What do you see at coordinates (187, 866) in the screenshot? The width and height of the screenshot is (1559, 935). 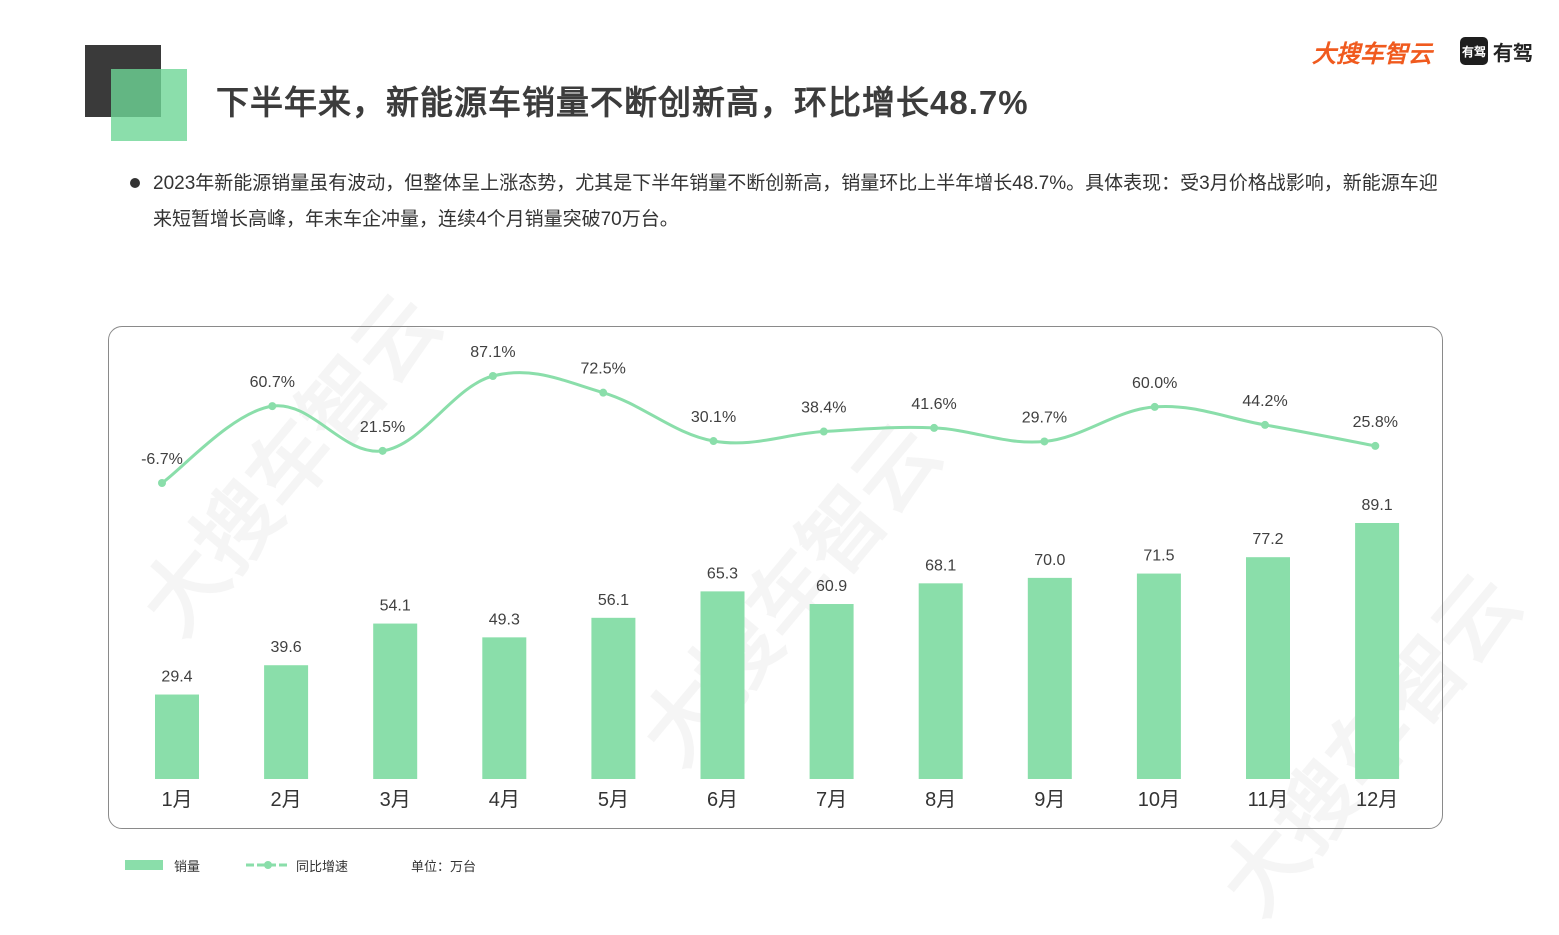 I see `legend-label-sales: 销量` at bounding box center [187, 866].